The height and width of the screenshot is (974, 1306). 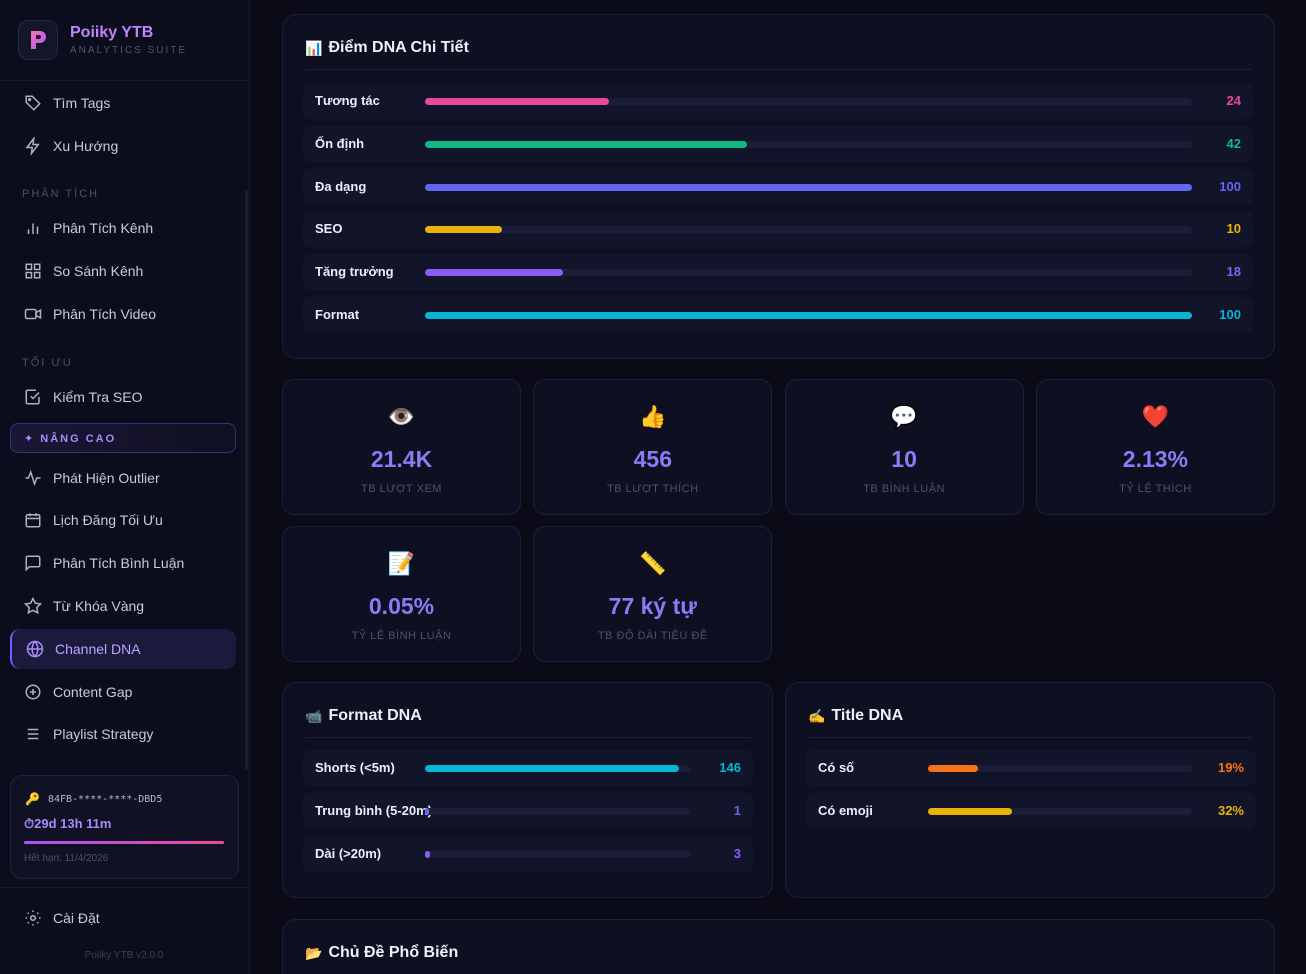 I want to click on comment-icon, so click(x=33, y=563).